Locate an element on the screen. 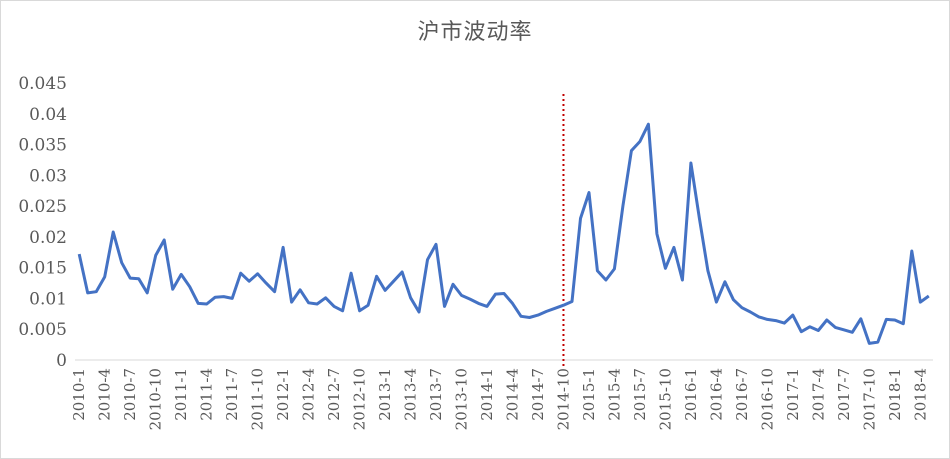  x-tick-label: 2016-1 is located at coordinates (691, 394).